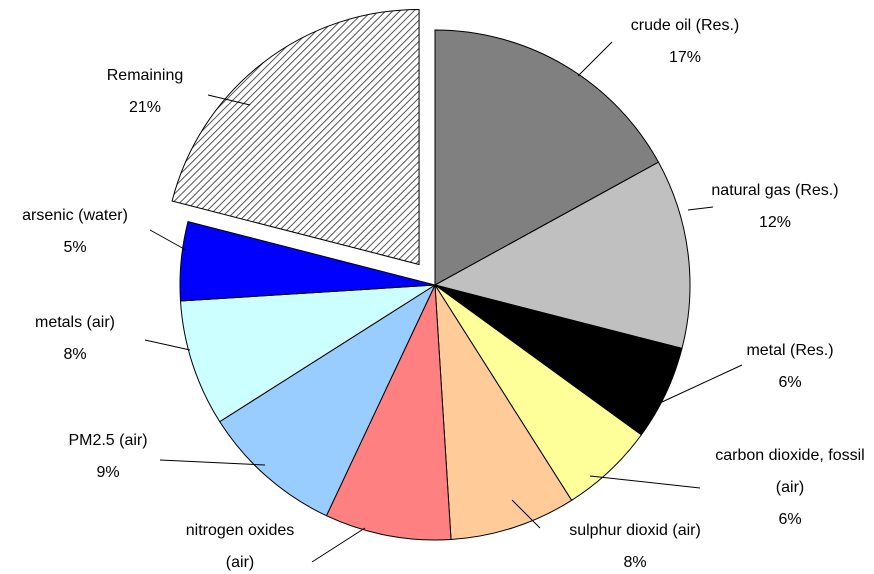  I want to click on category-label: Remaining, so click(145, 75).